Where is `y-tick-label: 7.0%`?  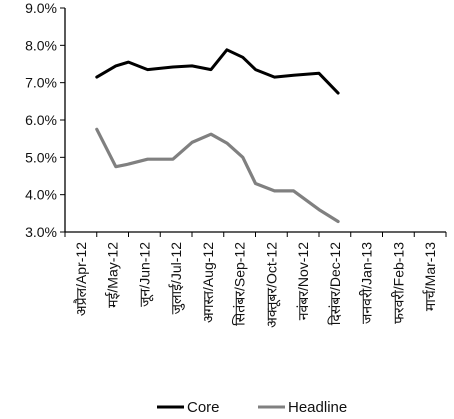
y-tick-label: 7.0% is located at coordinates (41, 83).